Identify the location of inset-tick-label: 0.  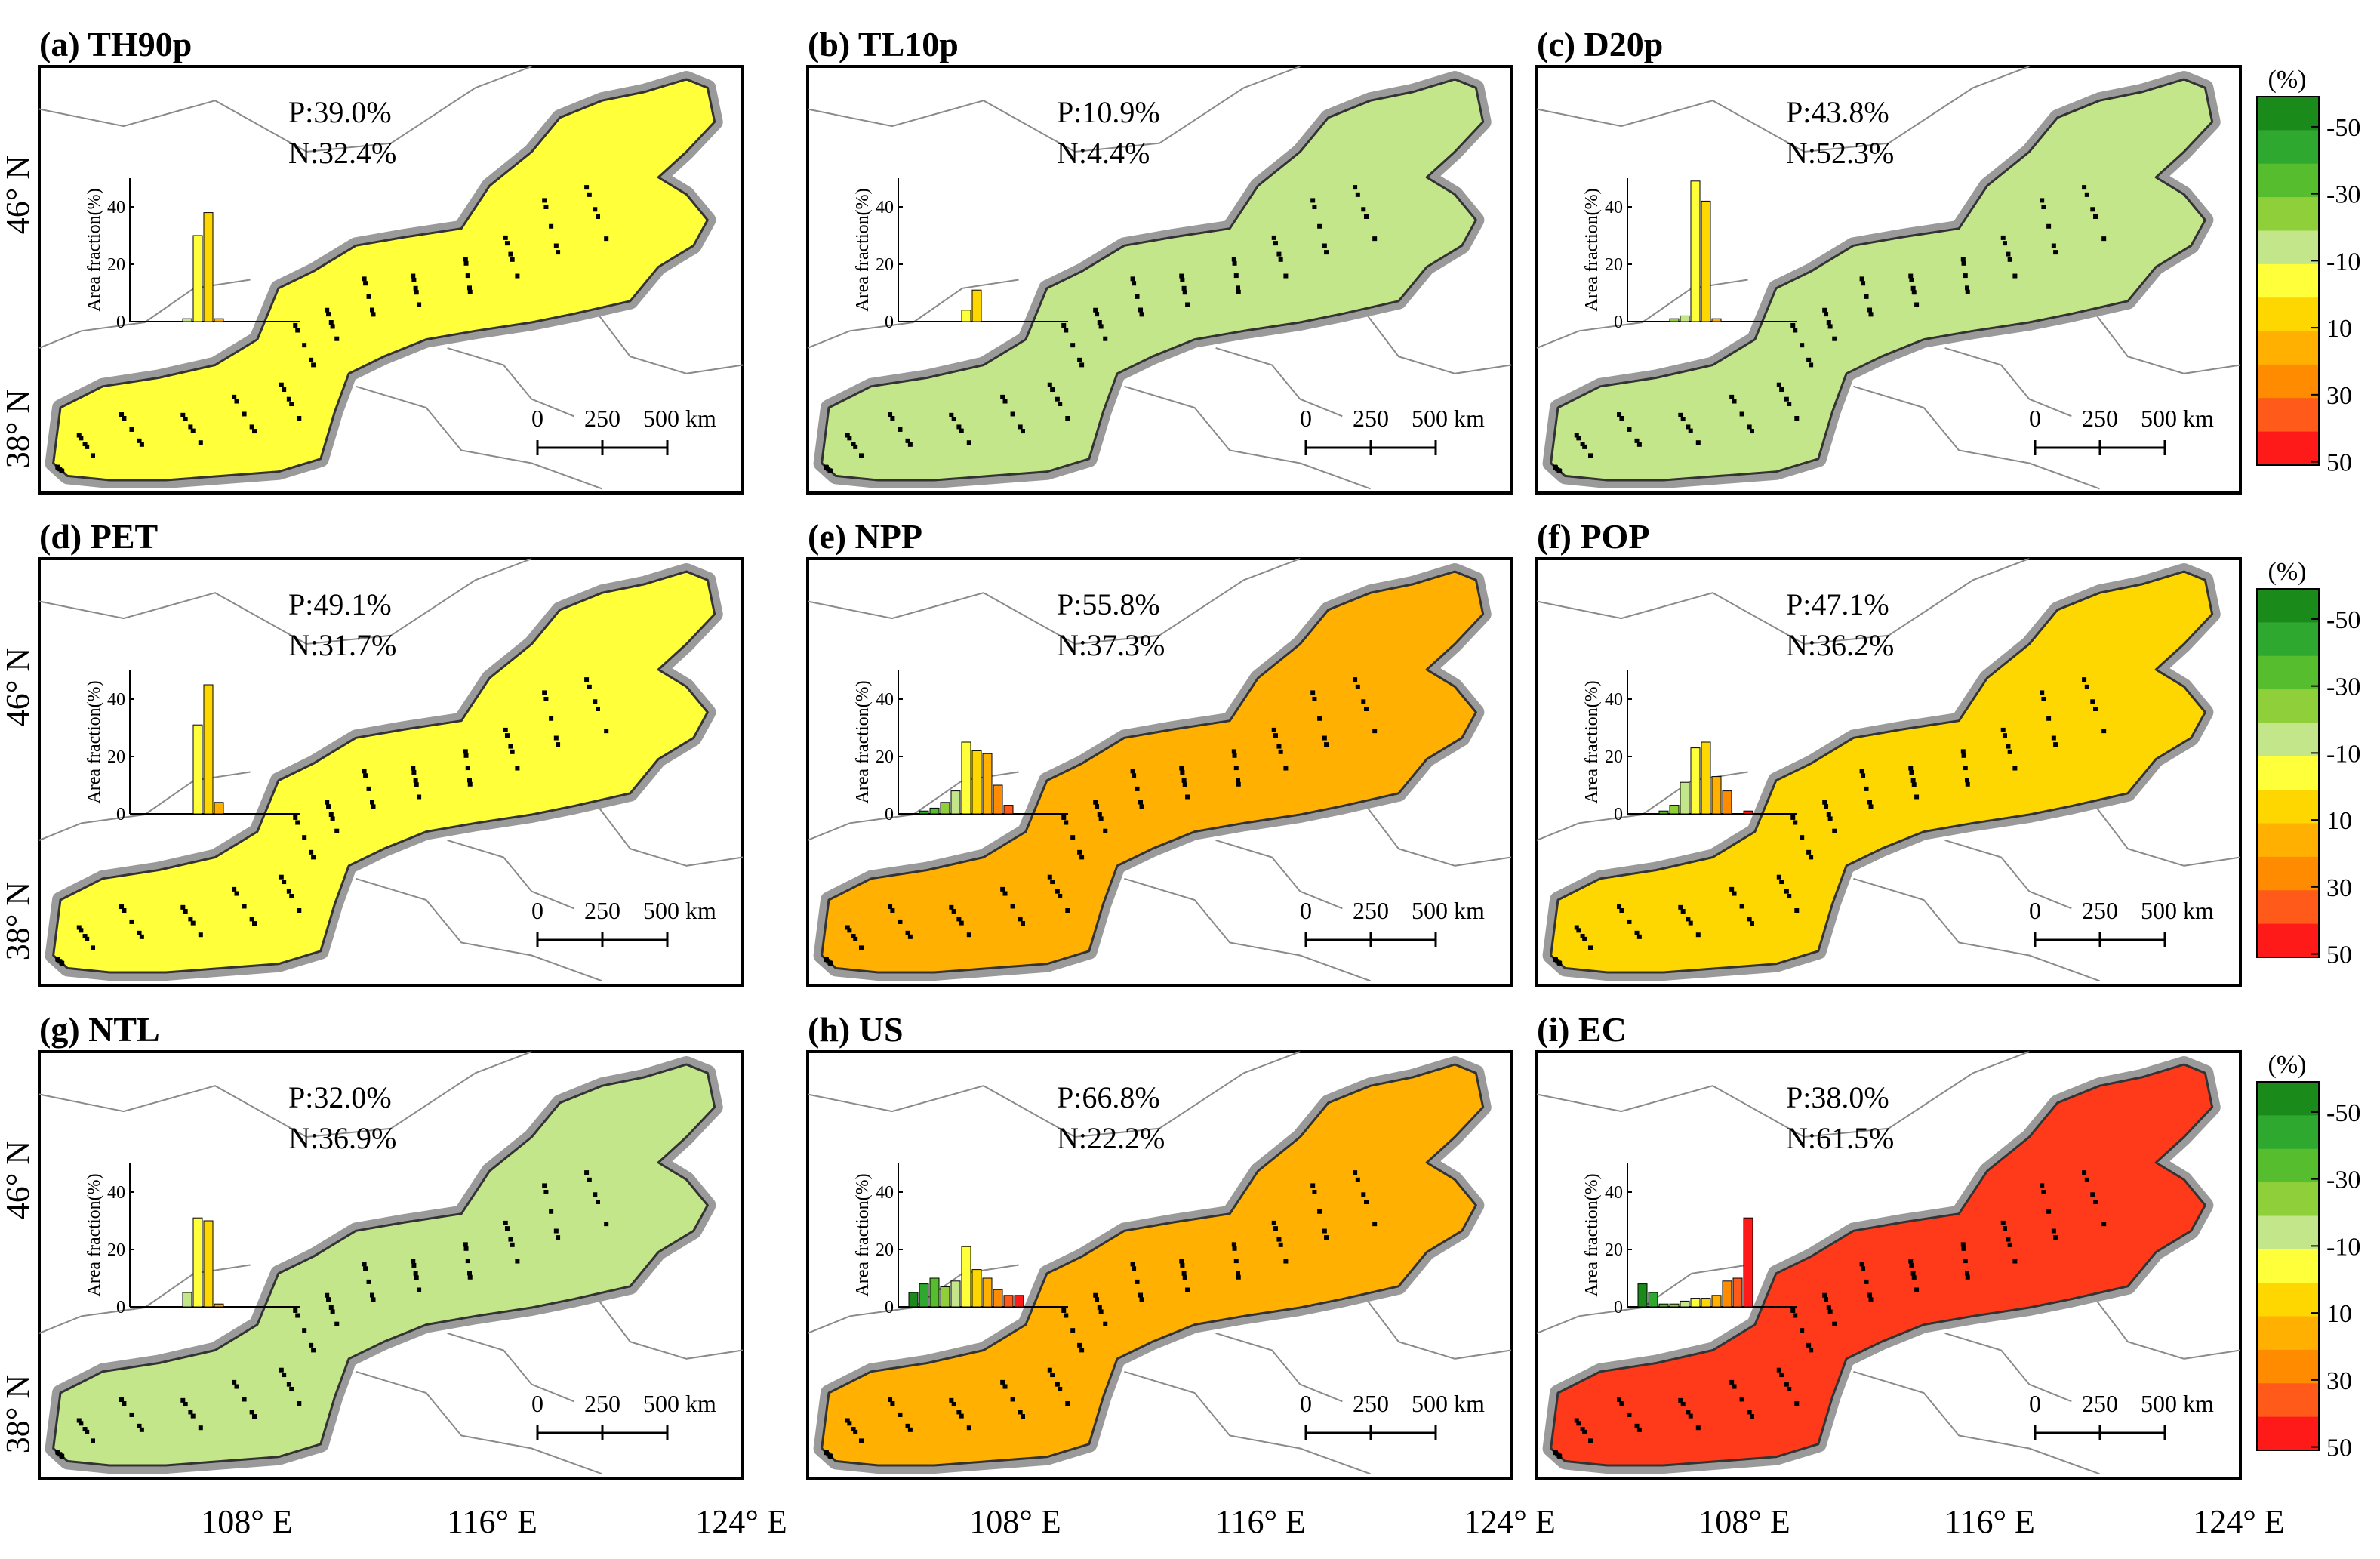
(120, 815).